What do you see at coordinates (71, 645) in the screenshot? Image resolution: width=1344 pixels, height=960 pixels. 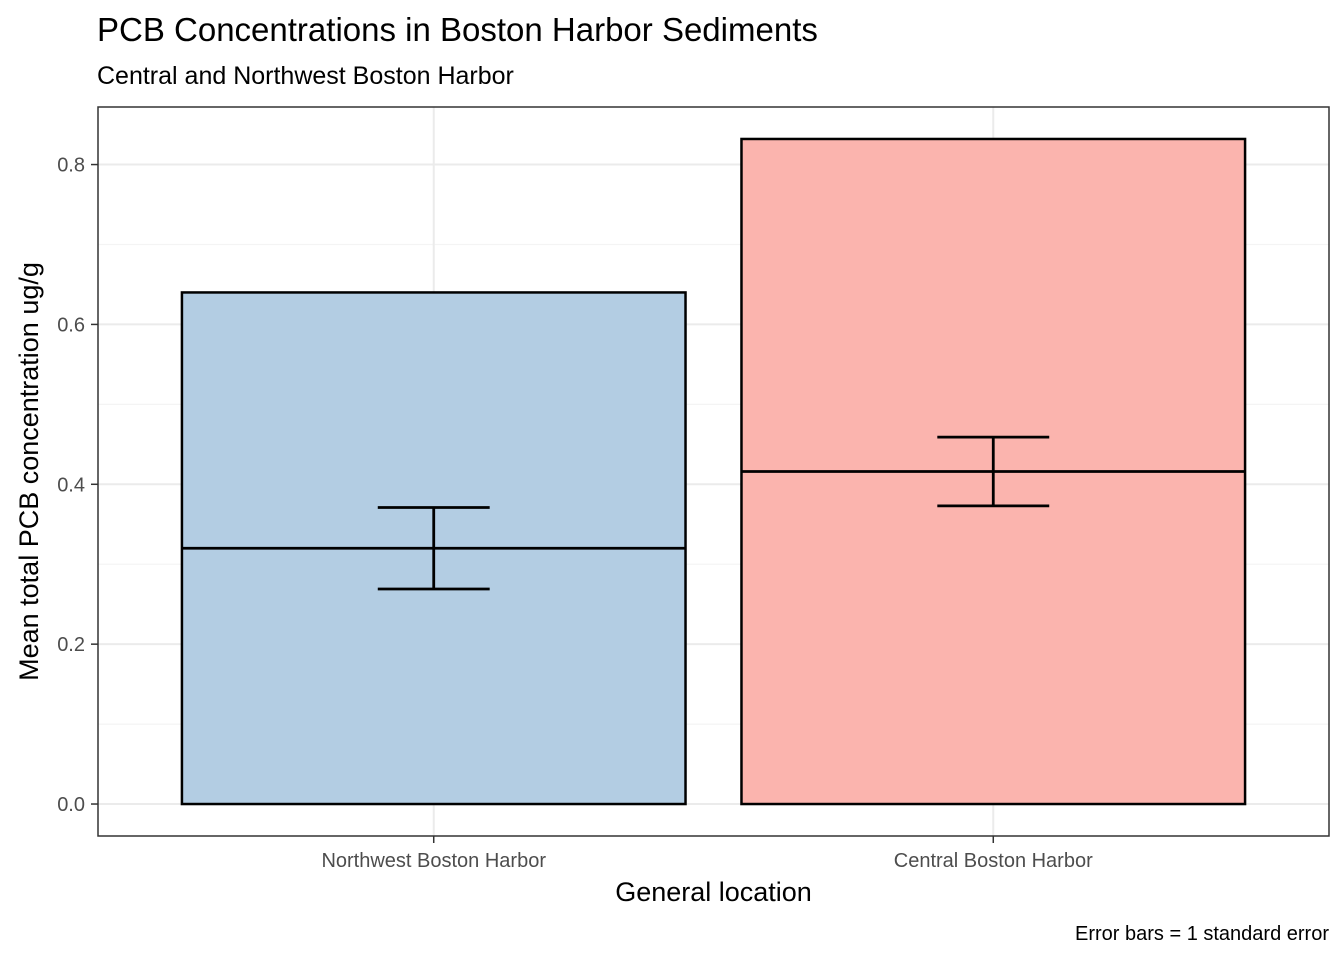 I see `y-tick-label: 0.2` at bounding box center [71, 645].